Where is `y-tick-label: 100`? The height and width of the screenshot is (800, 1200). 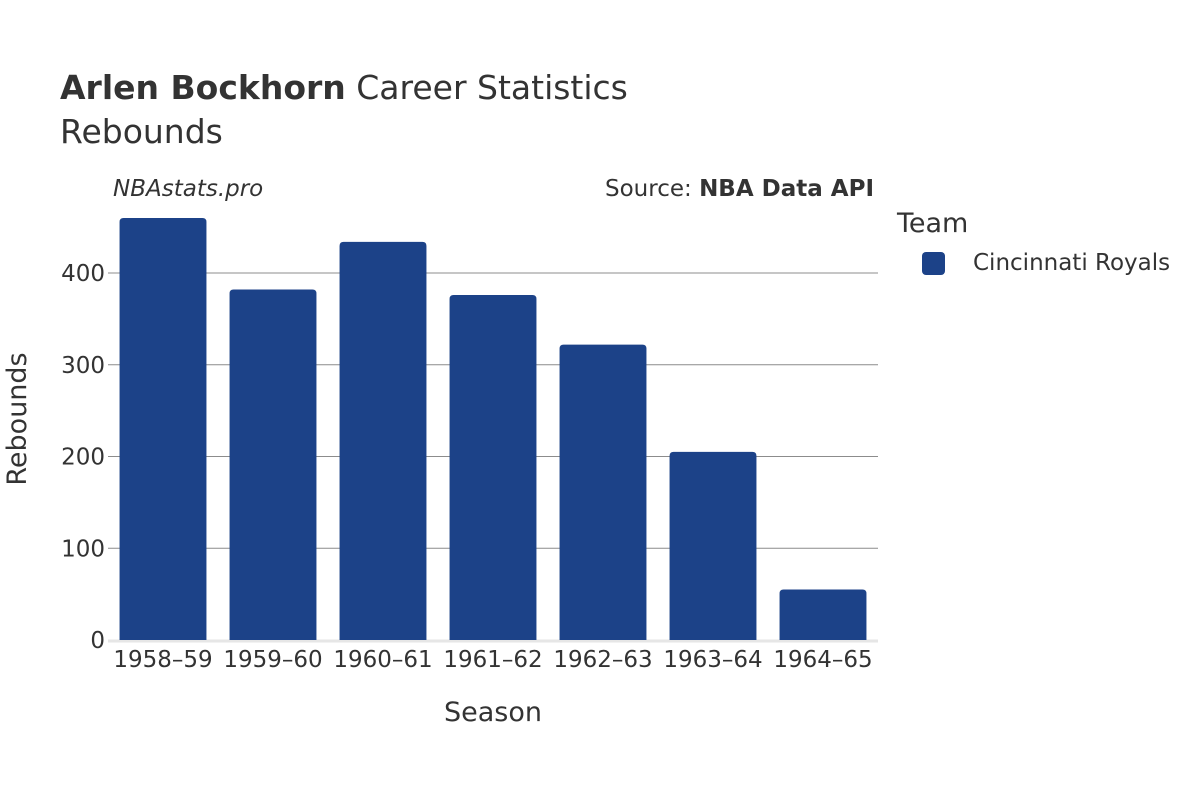 y-tick-label: 100 is located at coordinates (83, 549).